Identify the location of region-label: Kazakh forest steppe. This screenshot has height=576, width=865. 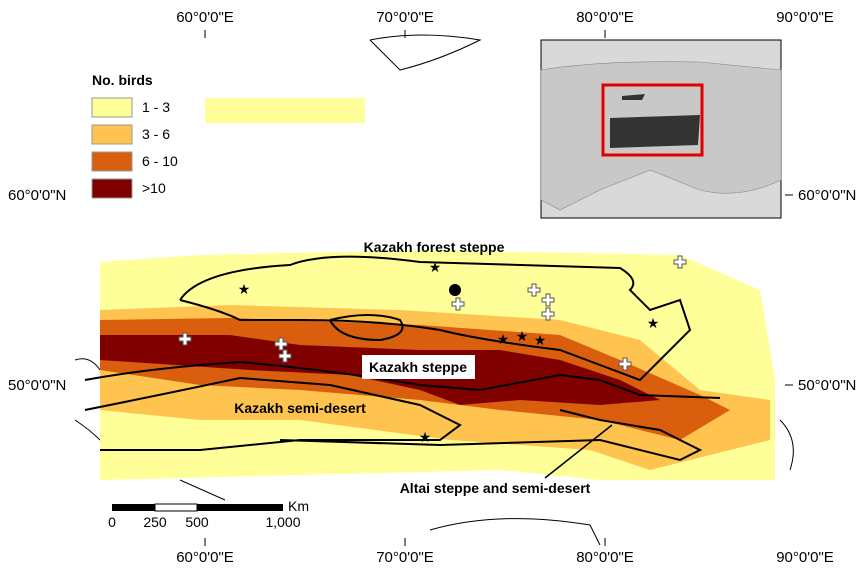
(434, 247).